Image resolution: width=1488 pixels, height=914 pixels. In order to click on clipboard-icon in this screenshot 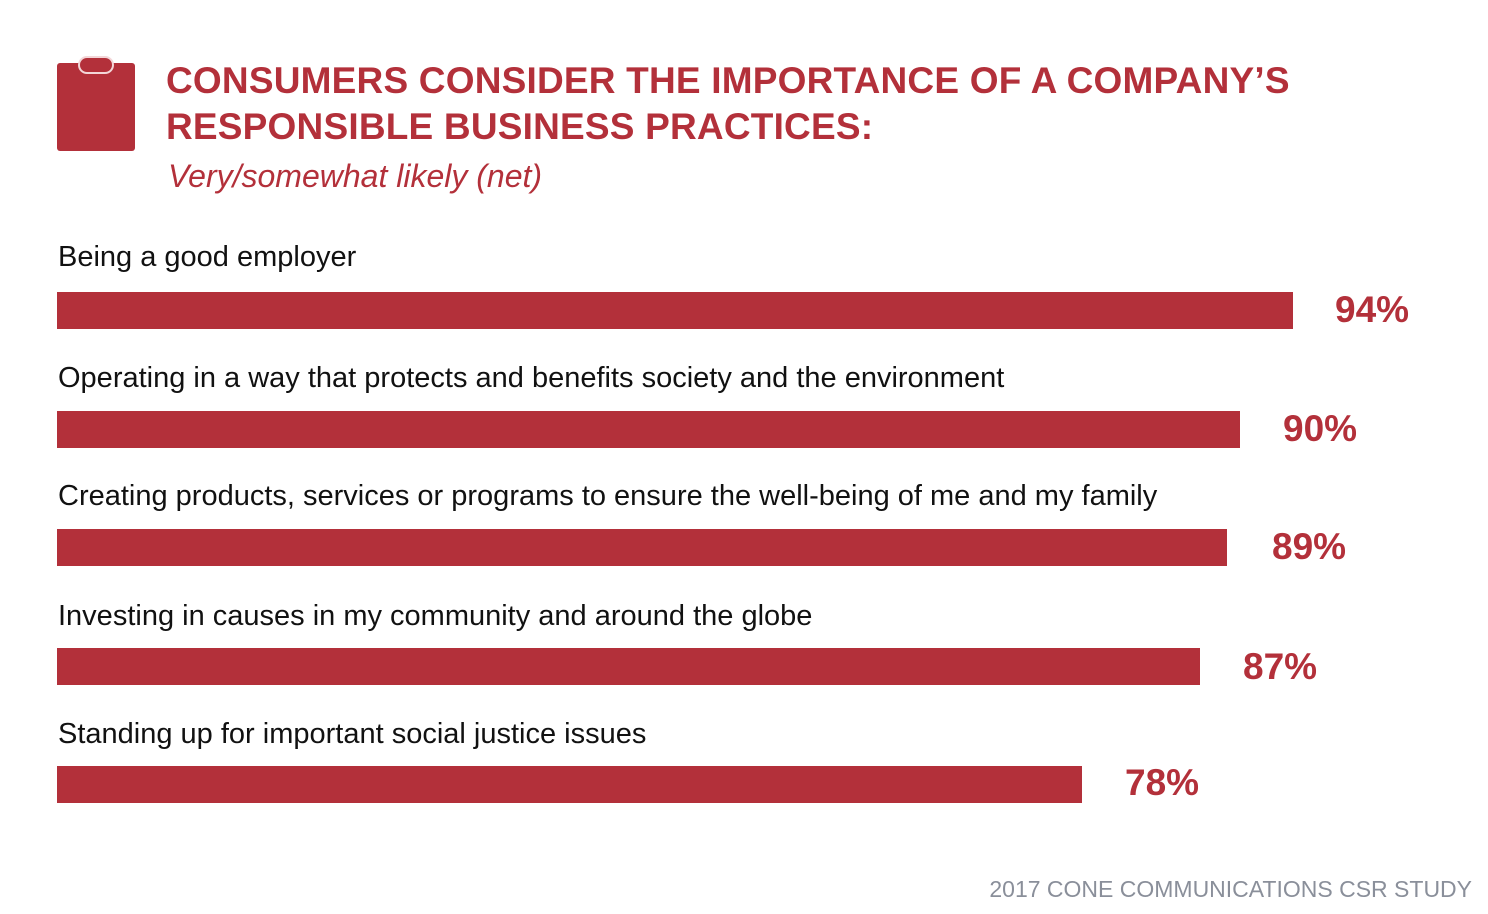, I will do `click(96, 103)`.